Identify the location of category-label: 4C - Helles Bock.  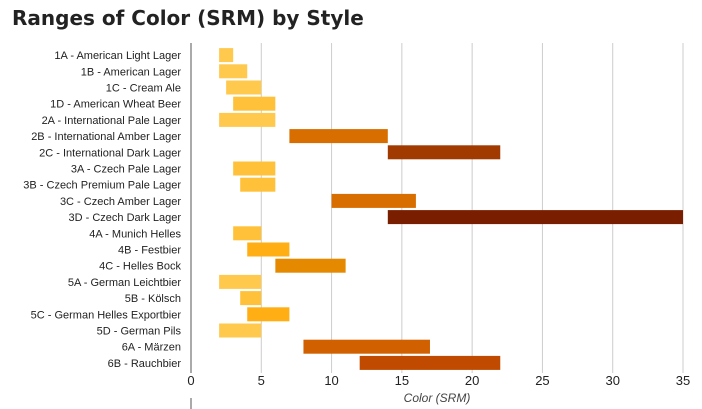
(140, 267).